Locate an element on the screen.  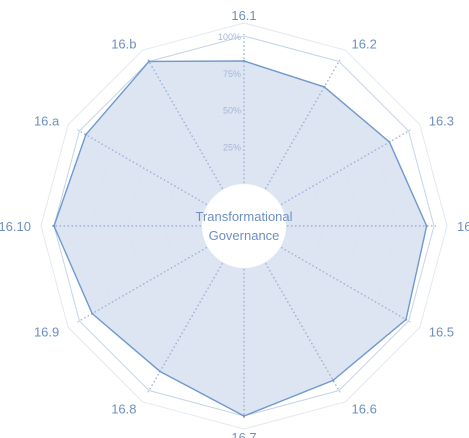
axis-label-16.2: 16.2 is located at coordinates (364, 43).